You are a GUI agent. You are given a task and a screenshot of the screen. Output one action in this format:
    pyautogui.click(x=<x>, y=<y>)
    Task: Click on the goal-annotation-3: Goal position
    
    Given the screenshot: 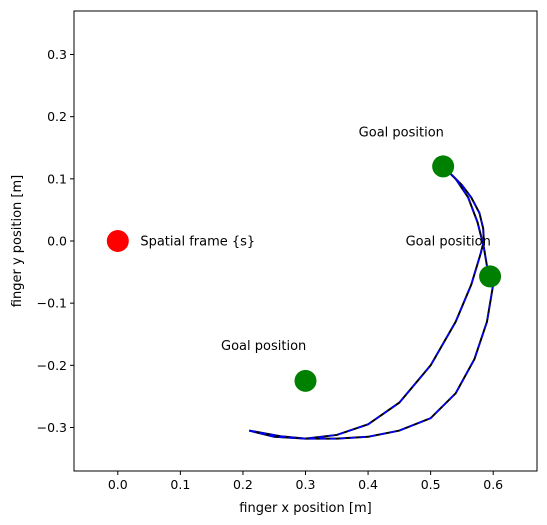 What is the action you would take?
    pyautogui.click(x=263, y=346)
    